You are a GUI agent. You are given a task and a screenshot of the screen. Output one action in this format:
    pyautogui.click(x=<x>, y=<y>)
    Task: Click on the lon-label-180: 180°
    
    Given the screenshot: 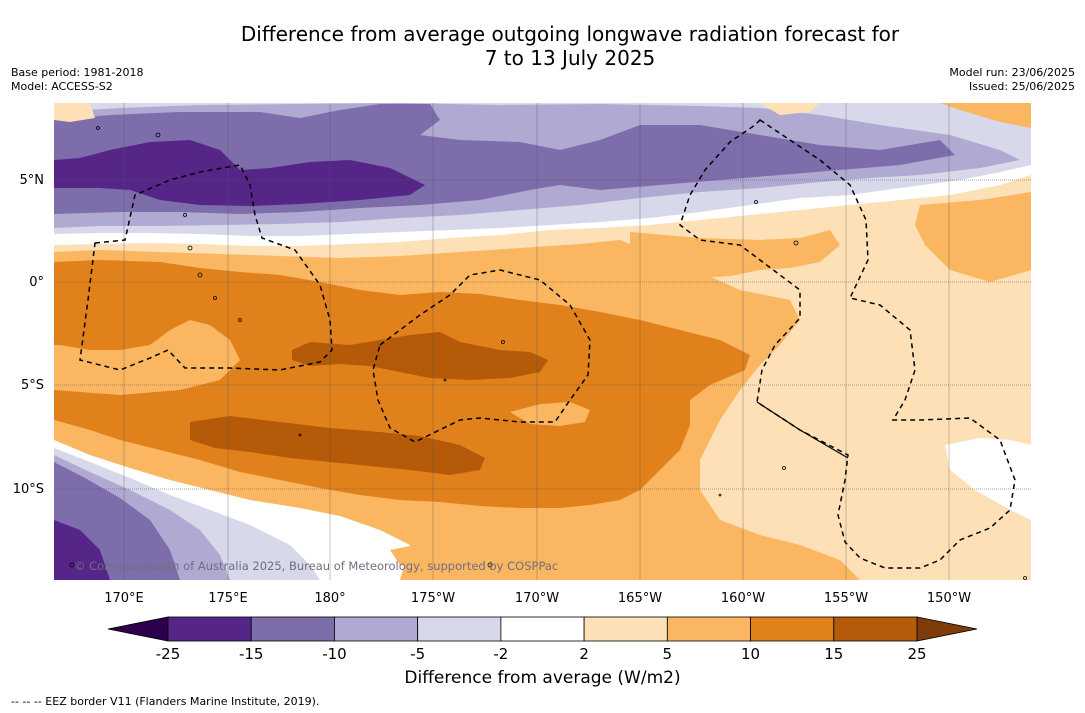 What is the action you would take?
    pyautogui.click(x=329, y=598)
    